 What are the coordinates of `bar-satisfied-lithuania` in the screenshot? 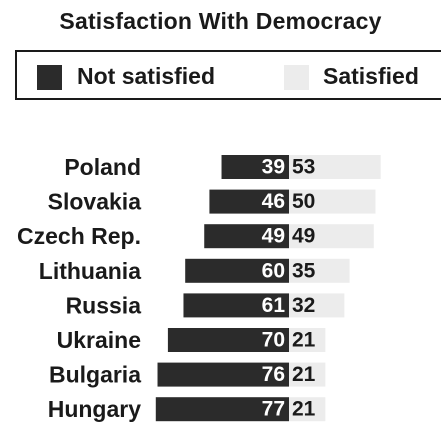 It's located at (319, 270).